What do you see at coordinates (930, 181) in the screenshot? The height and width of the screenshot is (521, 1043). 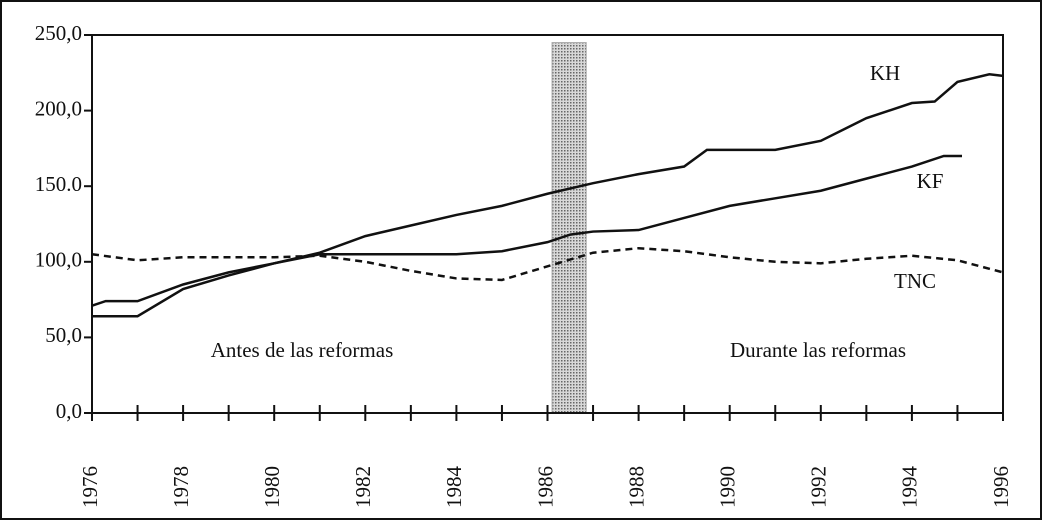 I see `series-label: KF` at bounding box center [930, 181].